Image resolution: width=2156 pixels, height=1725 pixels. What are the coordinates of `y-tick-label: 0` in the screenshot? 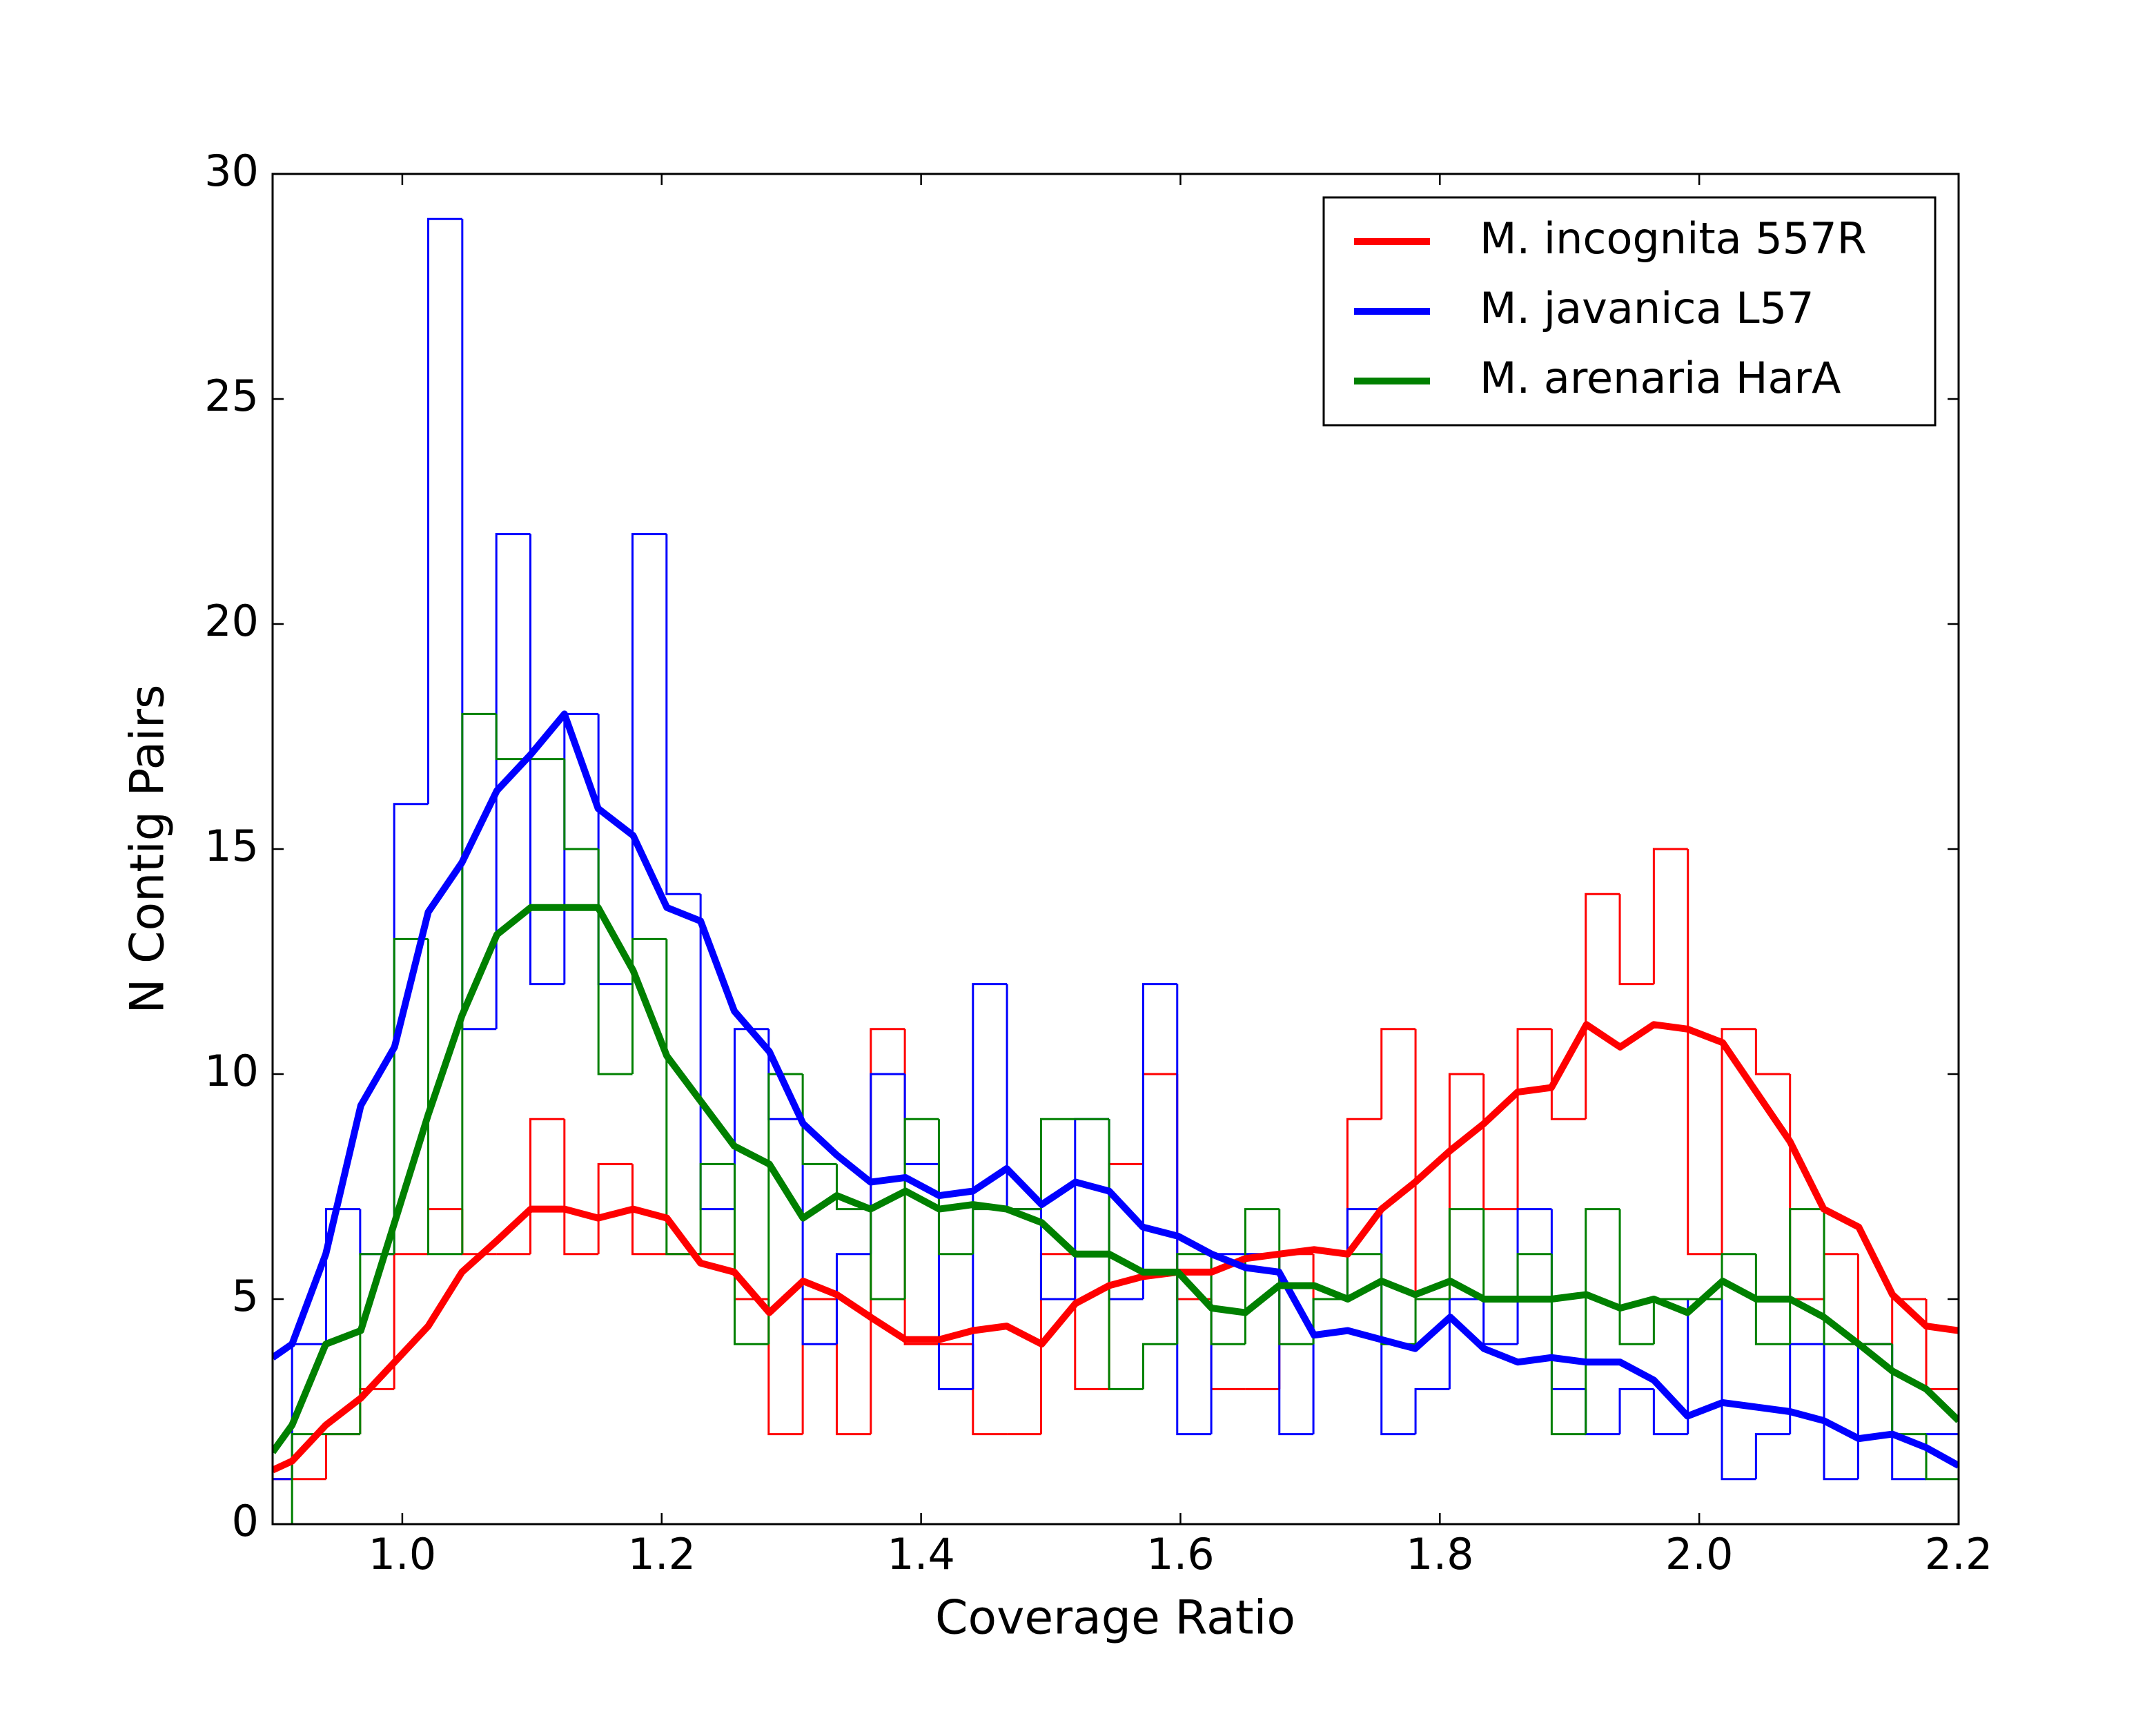 It's located at (245, 1521).